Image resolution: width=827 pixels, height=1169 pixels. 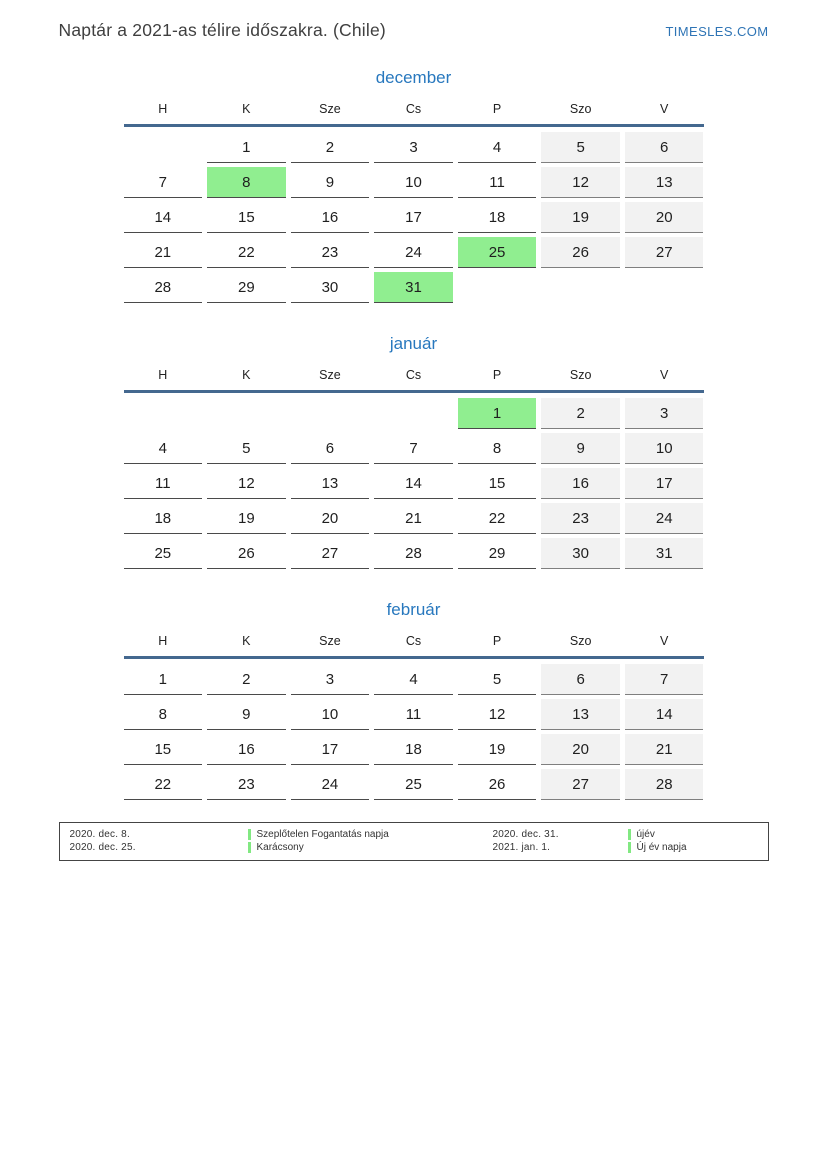 I want to click on weekday-header-row: H K Sze Cs P Szo V, so click(x=414, y=645).